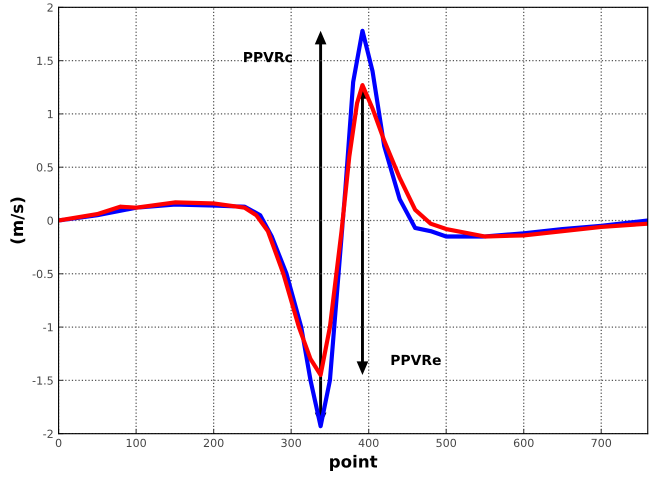 This screenshot has height=490, width=651. I want to click on x-tick-label: 400, so click(368, 443).